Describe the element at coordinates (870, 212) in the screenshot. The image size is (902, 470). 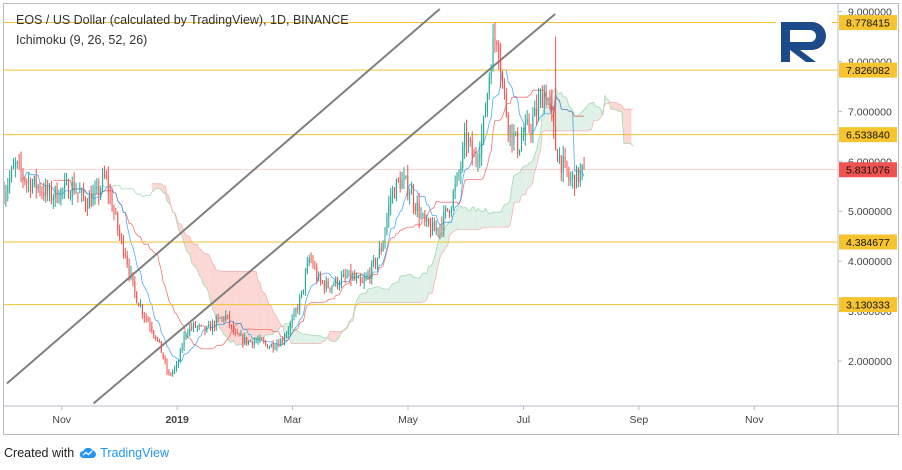
I see `price-tick-label: 5.000000` at that location.